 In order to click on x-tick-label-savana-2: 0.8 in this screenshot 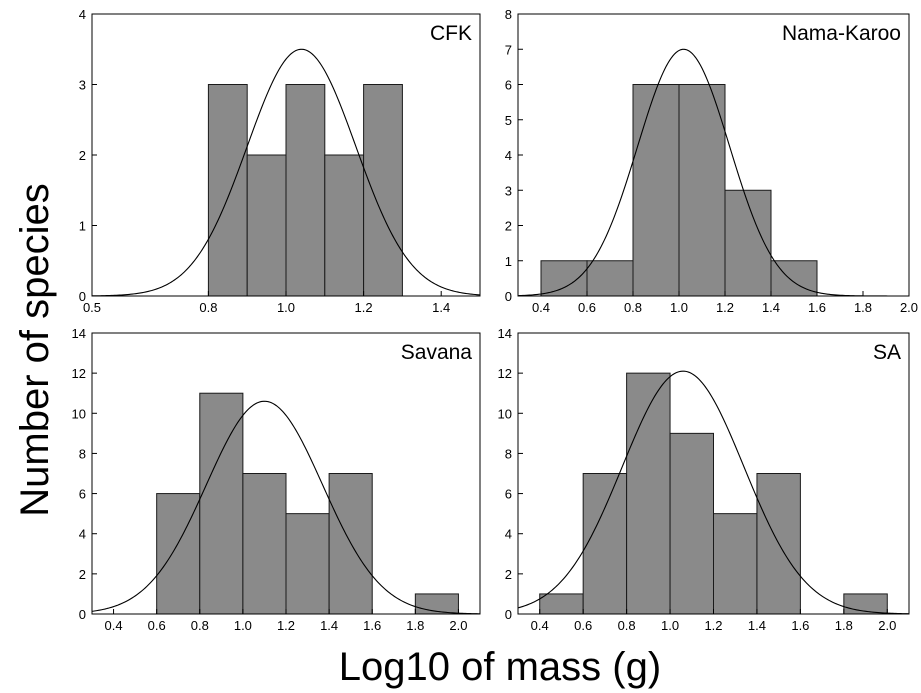, I will do `click(200, 625)`.